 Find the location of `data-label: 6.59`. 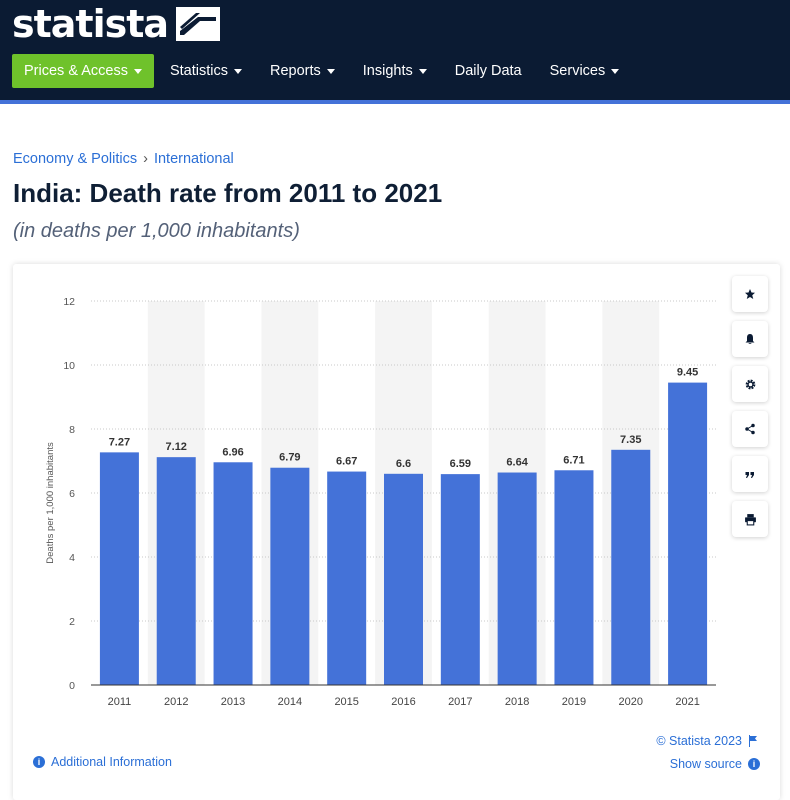

data-label: 6.59 is located at coordinates (460, 464).